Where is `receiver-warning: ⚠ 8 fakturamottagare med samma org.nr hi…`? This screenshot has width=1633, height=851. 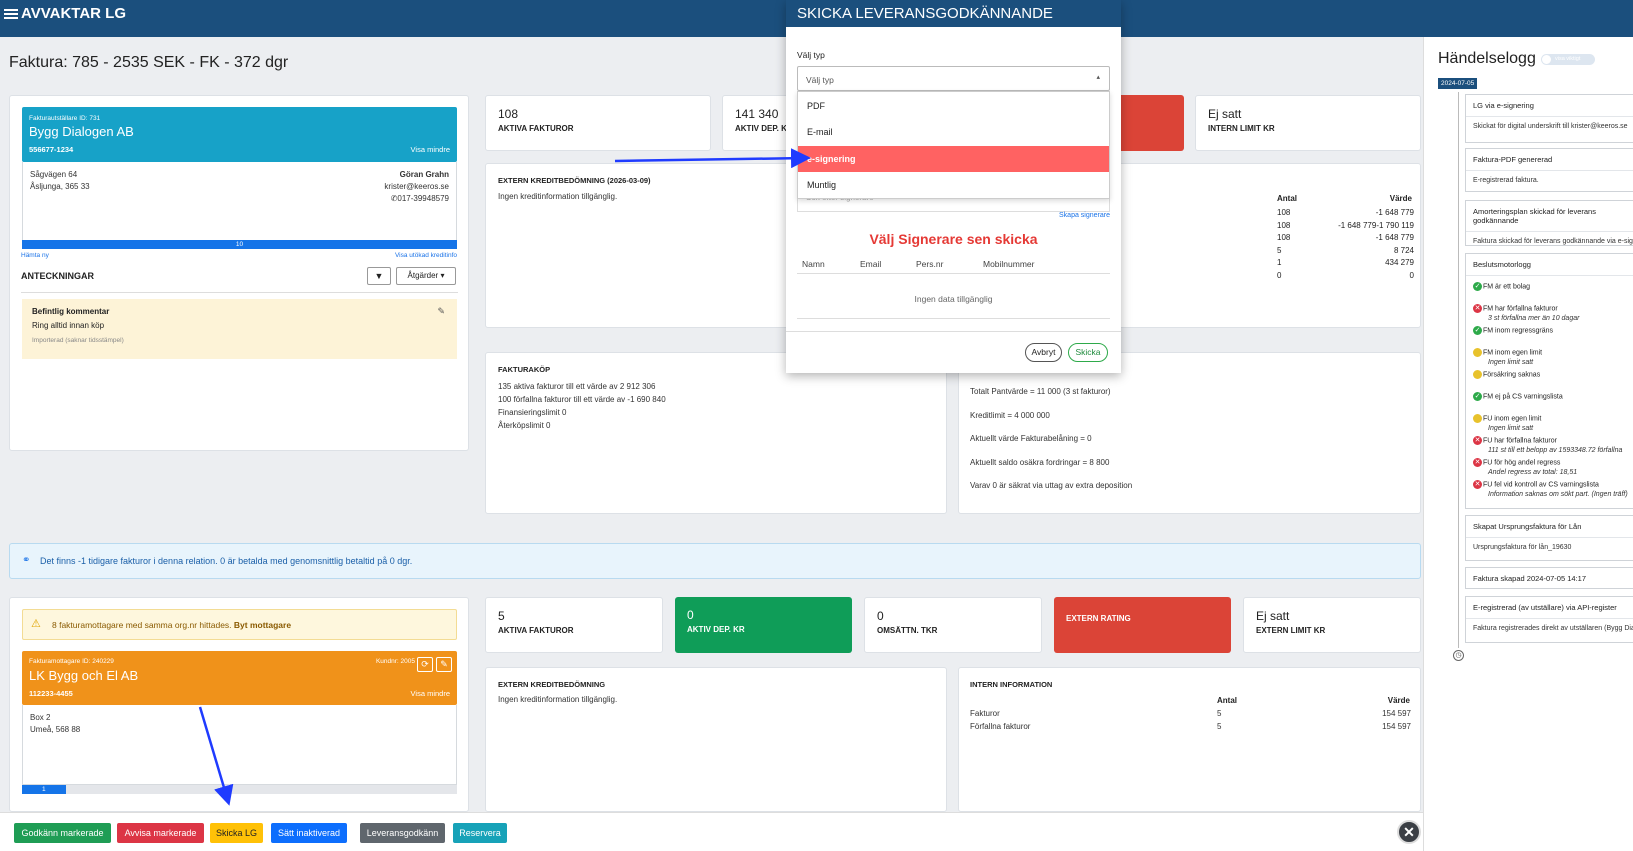 receiver-warning: ⚠ 8 fakturamottagare med samma org.nr hi… is located at coordinates (239, 624).